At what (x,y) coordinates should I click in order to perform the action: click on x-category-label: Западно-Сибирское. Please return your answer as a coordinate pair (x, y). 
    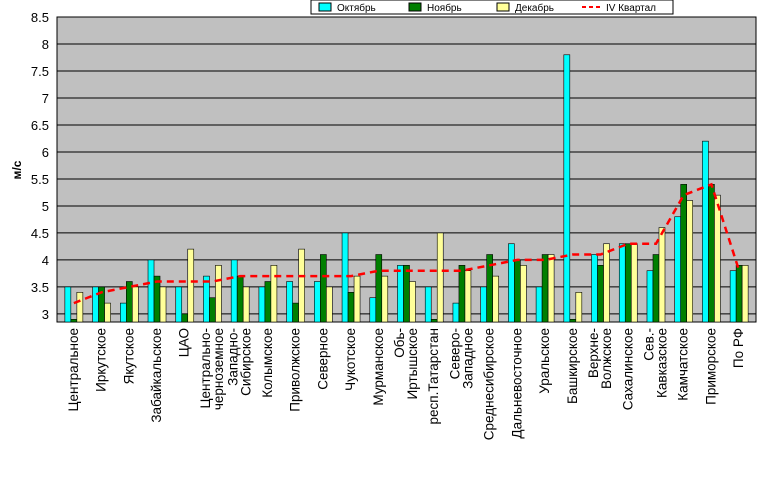
    Looking at the image, I should click on (240, 362).